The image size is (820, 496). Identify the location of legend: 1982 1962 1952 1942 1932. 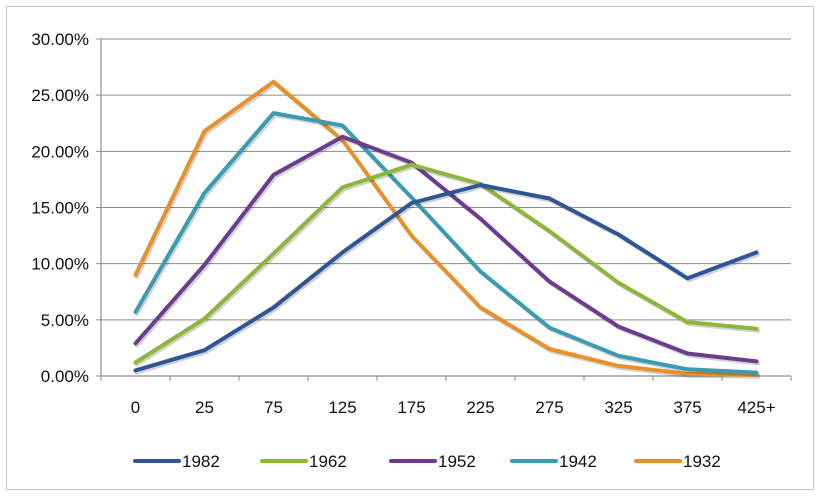
(427, 461).